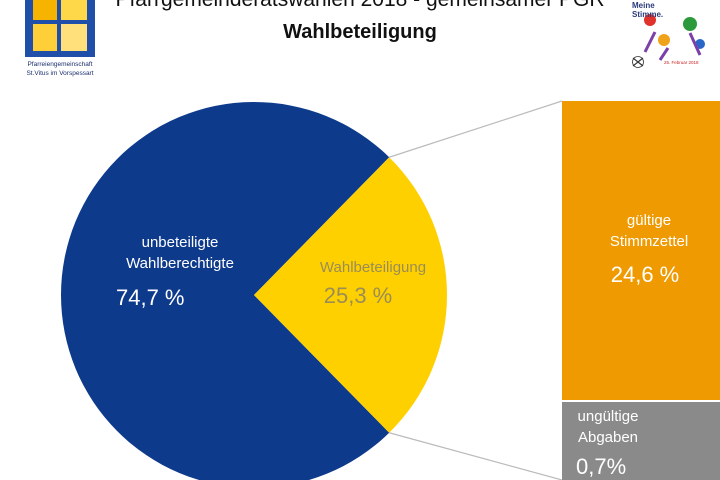 The image size is (720, 480). I want to click on chart-subtitle: Wahlbeteiligung, so click(360, 32).